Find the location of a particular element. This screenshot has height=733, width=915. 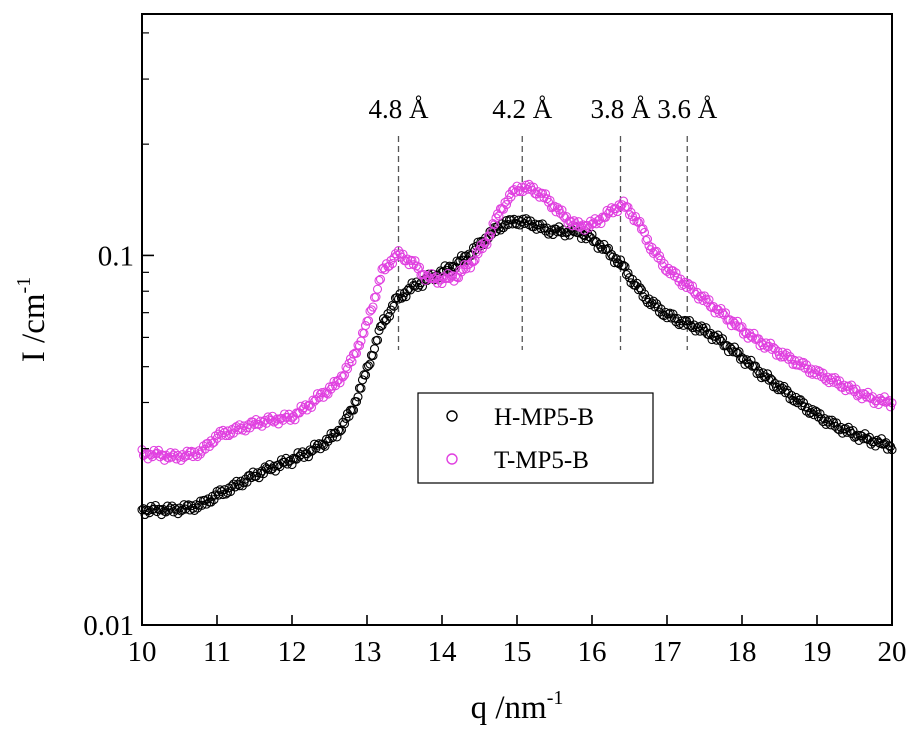

annotation-label: 3.6 Å is located at coordinates (687, 109).